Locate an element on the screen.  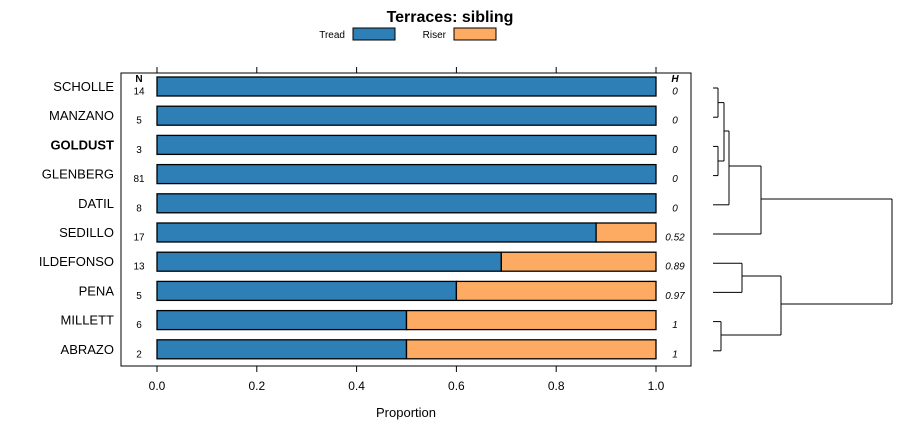
bar-goldust-tread is located at coordinates (406, 145).